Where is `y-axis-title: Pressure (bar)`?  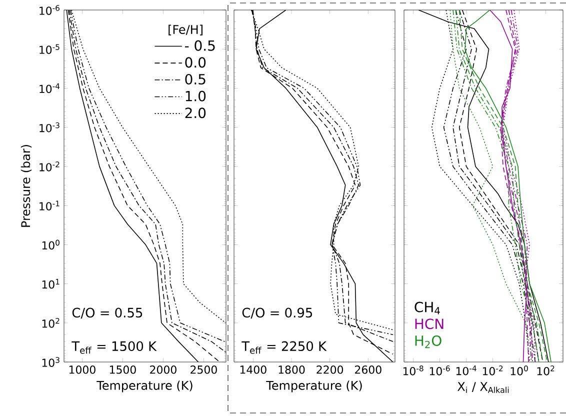
y-axis-title: Pressure (bar) is located at coordinates (26, 186).